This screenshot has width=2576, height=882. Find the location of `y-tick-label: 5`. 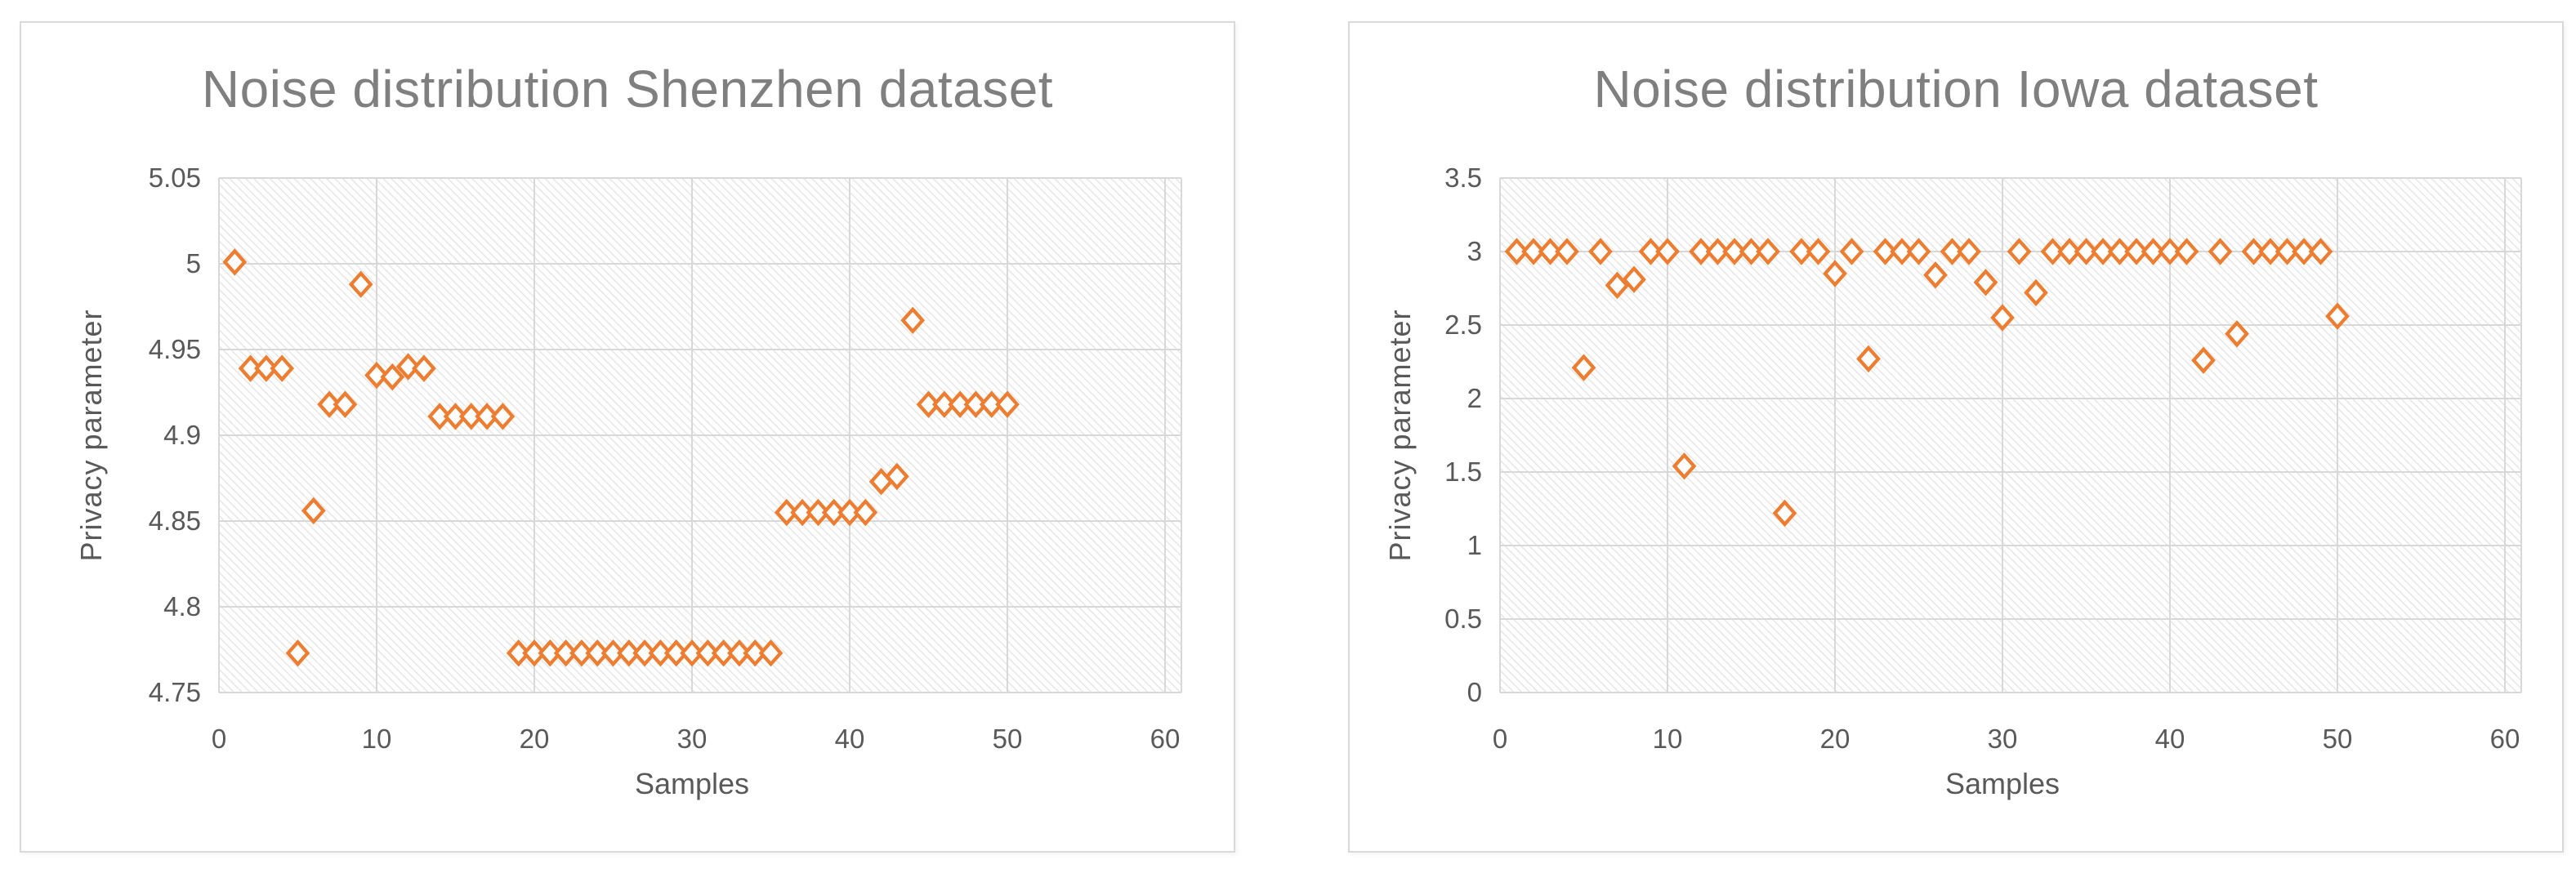

y-tick-label: 5 is located at coordinates (194, 263).